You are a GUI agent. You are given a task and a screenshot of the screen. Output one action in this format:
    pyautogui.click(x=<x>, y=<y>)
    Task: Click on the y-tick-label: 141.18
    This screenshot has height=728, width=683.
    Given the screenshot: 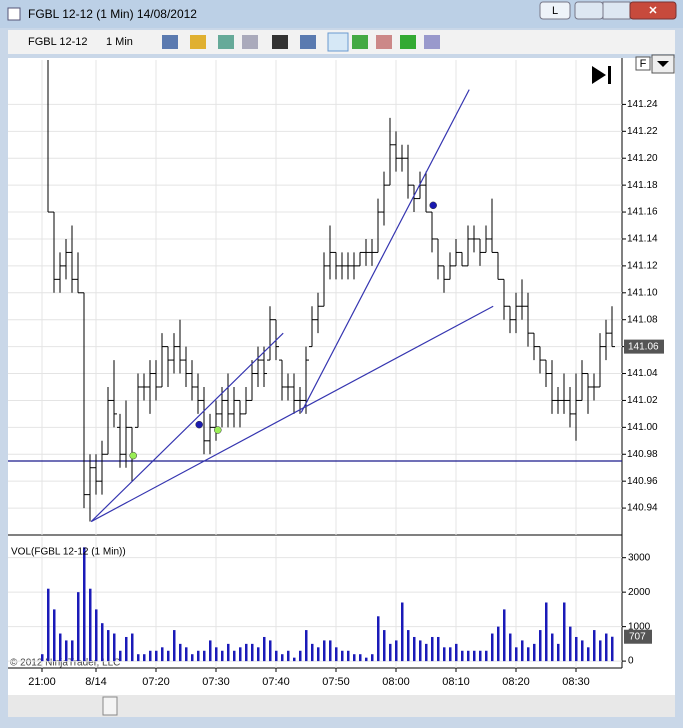 What is the action you would take?
    pyautogui.click(x=642, y=185)
    